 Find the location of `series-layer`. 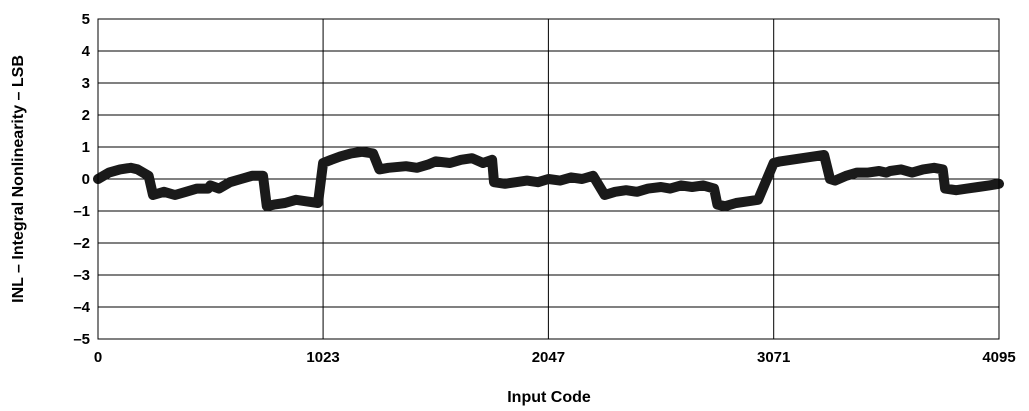

series-layer is located at coordinates (548, 179).